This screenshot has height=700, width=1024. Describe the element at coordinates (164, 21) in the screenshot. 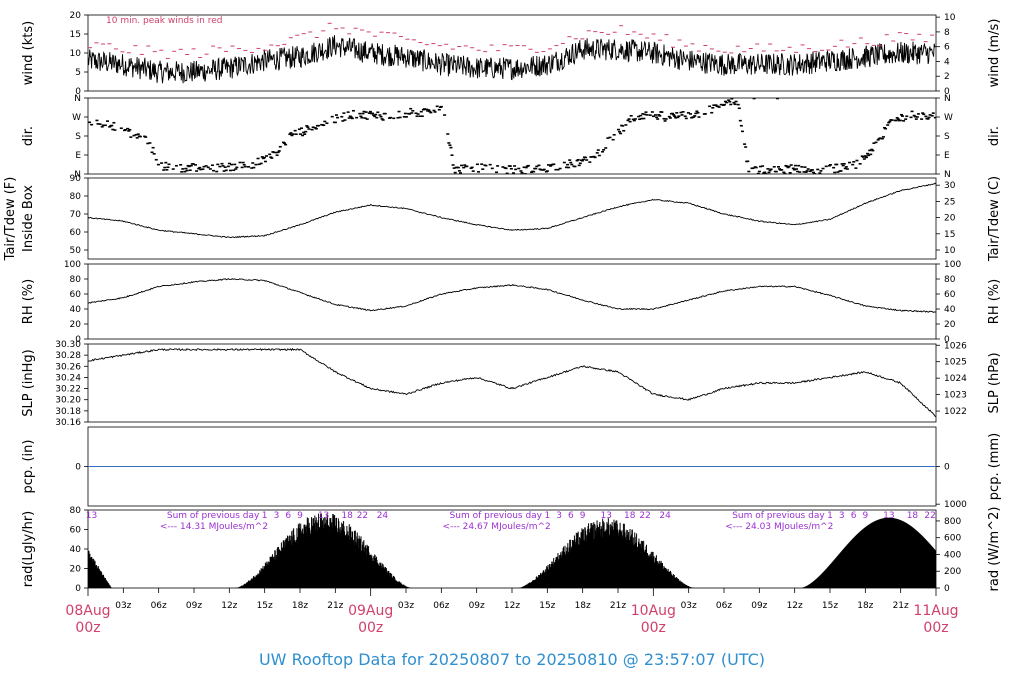

I see `peak-wind-note: 10 min. peak winds in red` at that location.